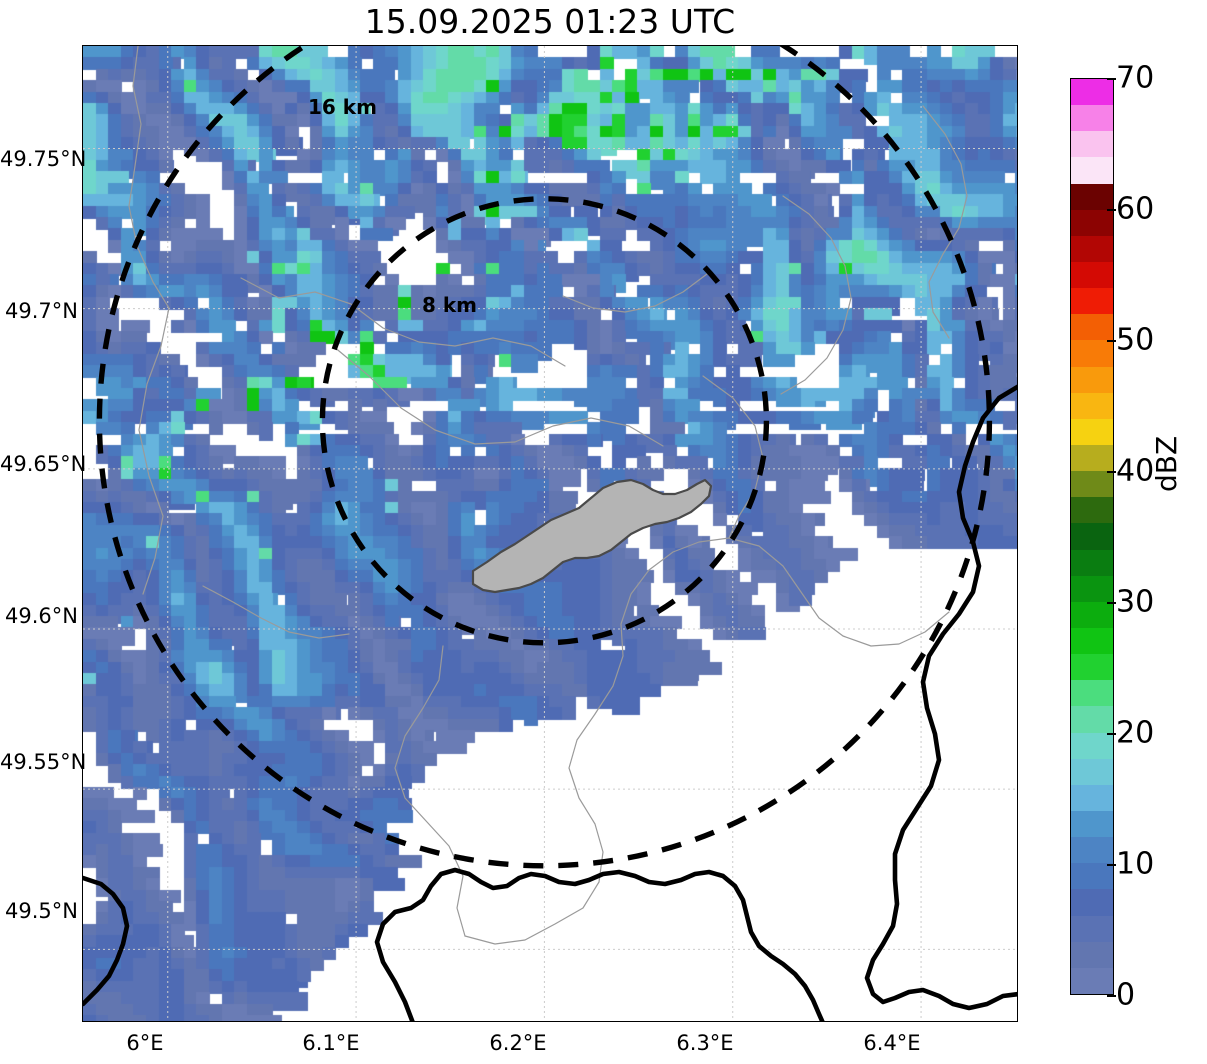 The width and height of the screenshot is (1207, 1064). What do you see at coordinates (1135, 733) in the screenshot?
I see `colorbar-tick-label: 20` at bounding box center [1135, 733].